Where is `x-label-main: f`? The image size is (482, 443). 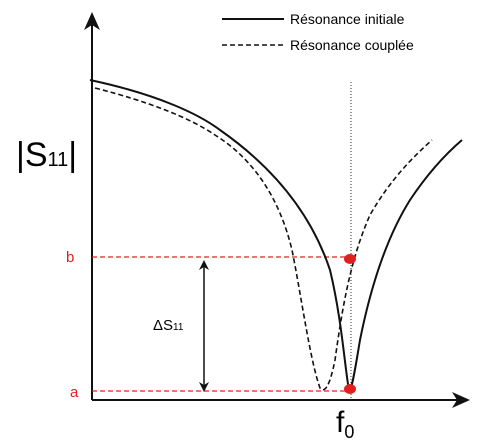
x-label-main: f is located at coordinates (340, 422).